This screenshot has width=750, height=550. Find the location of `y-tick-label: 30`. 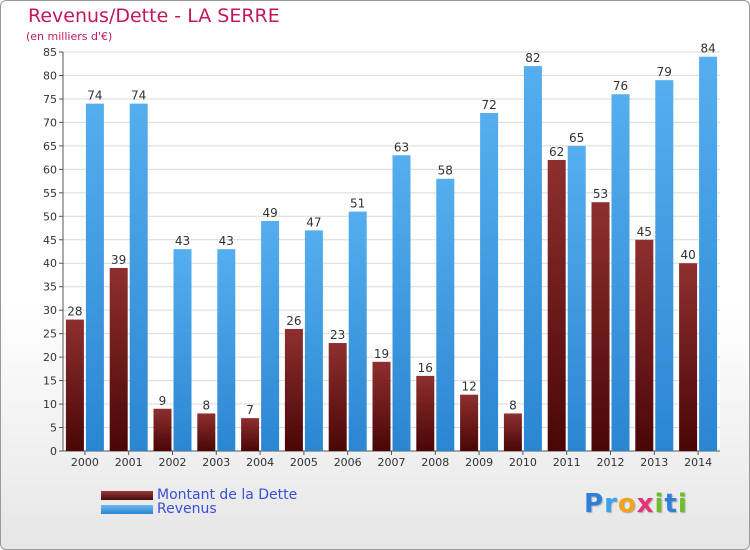

y-tick-label: 30 is located at coordinates (50, 310).